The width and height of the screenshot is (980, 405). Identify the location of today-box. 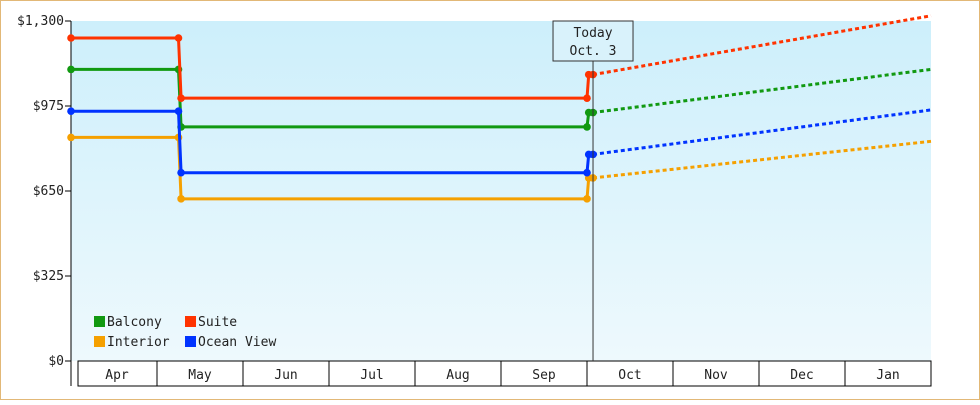
(593, 41).